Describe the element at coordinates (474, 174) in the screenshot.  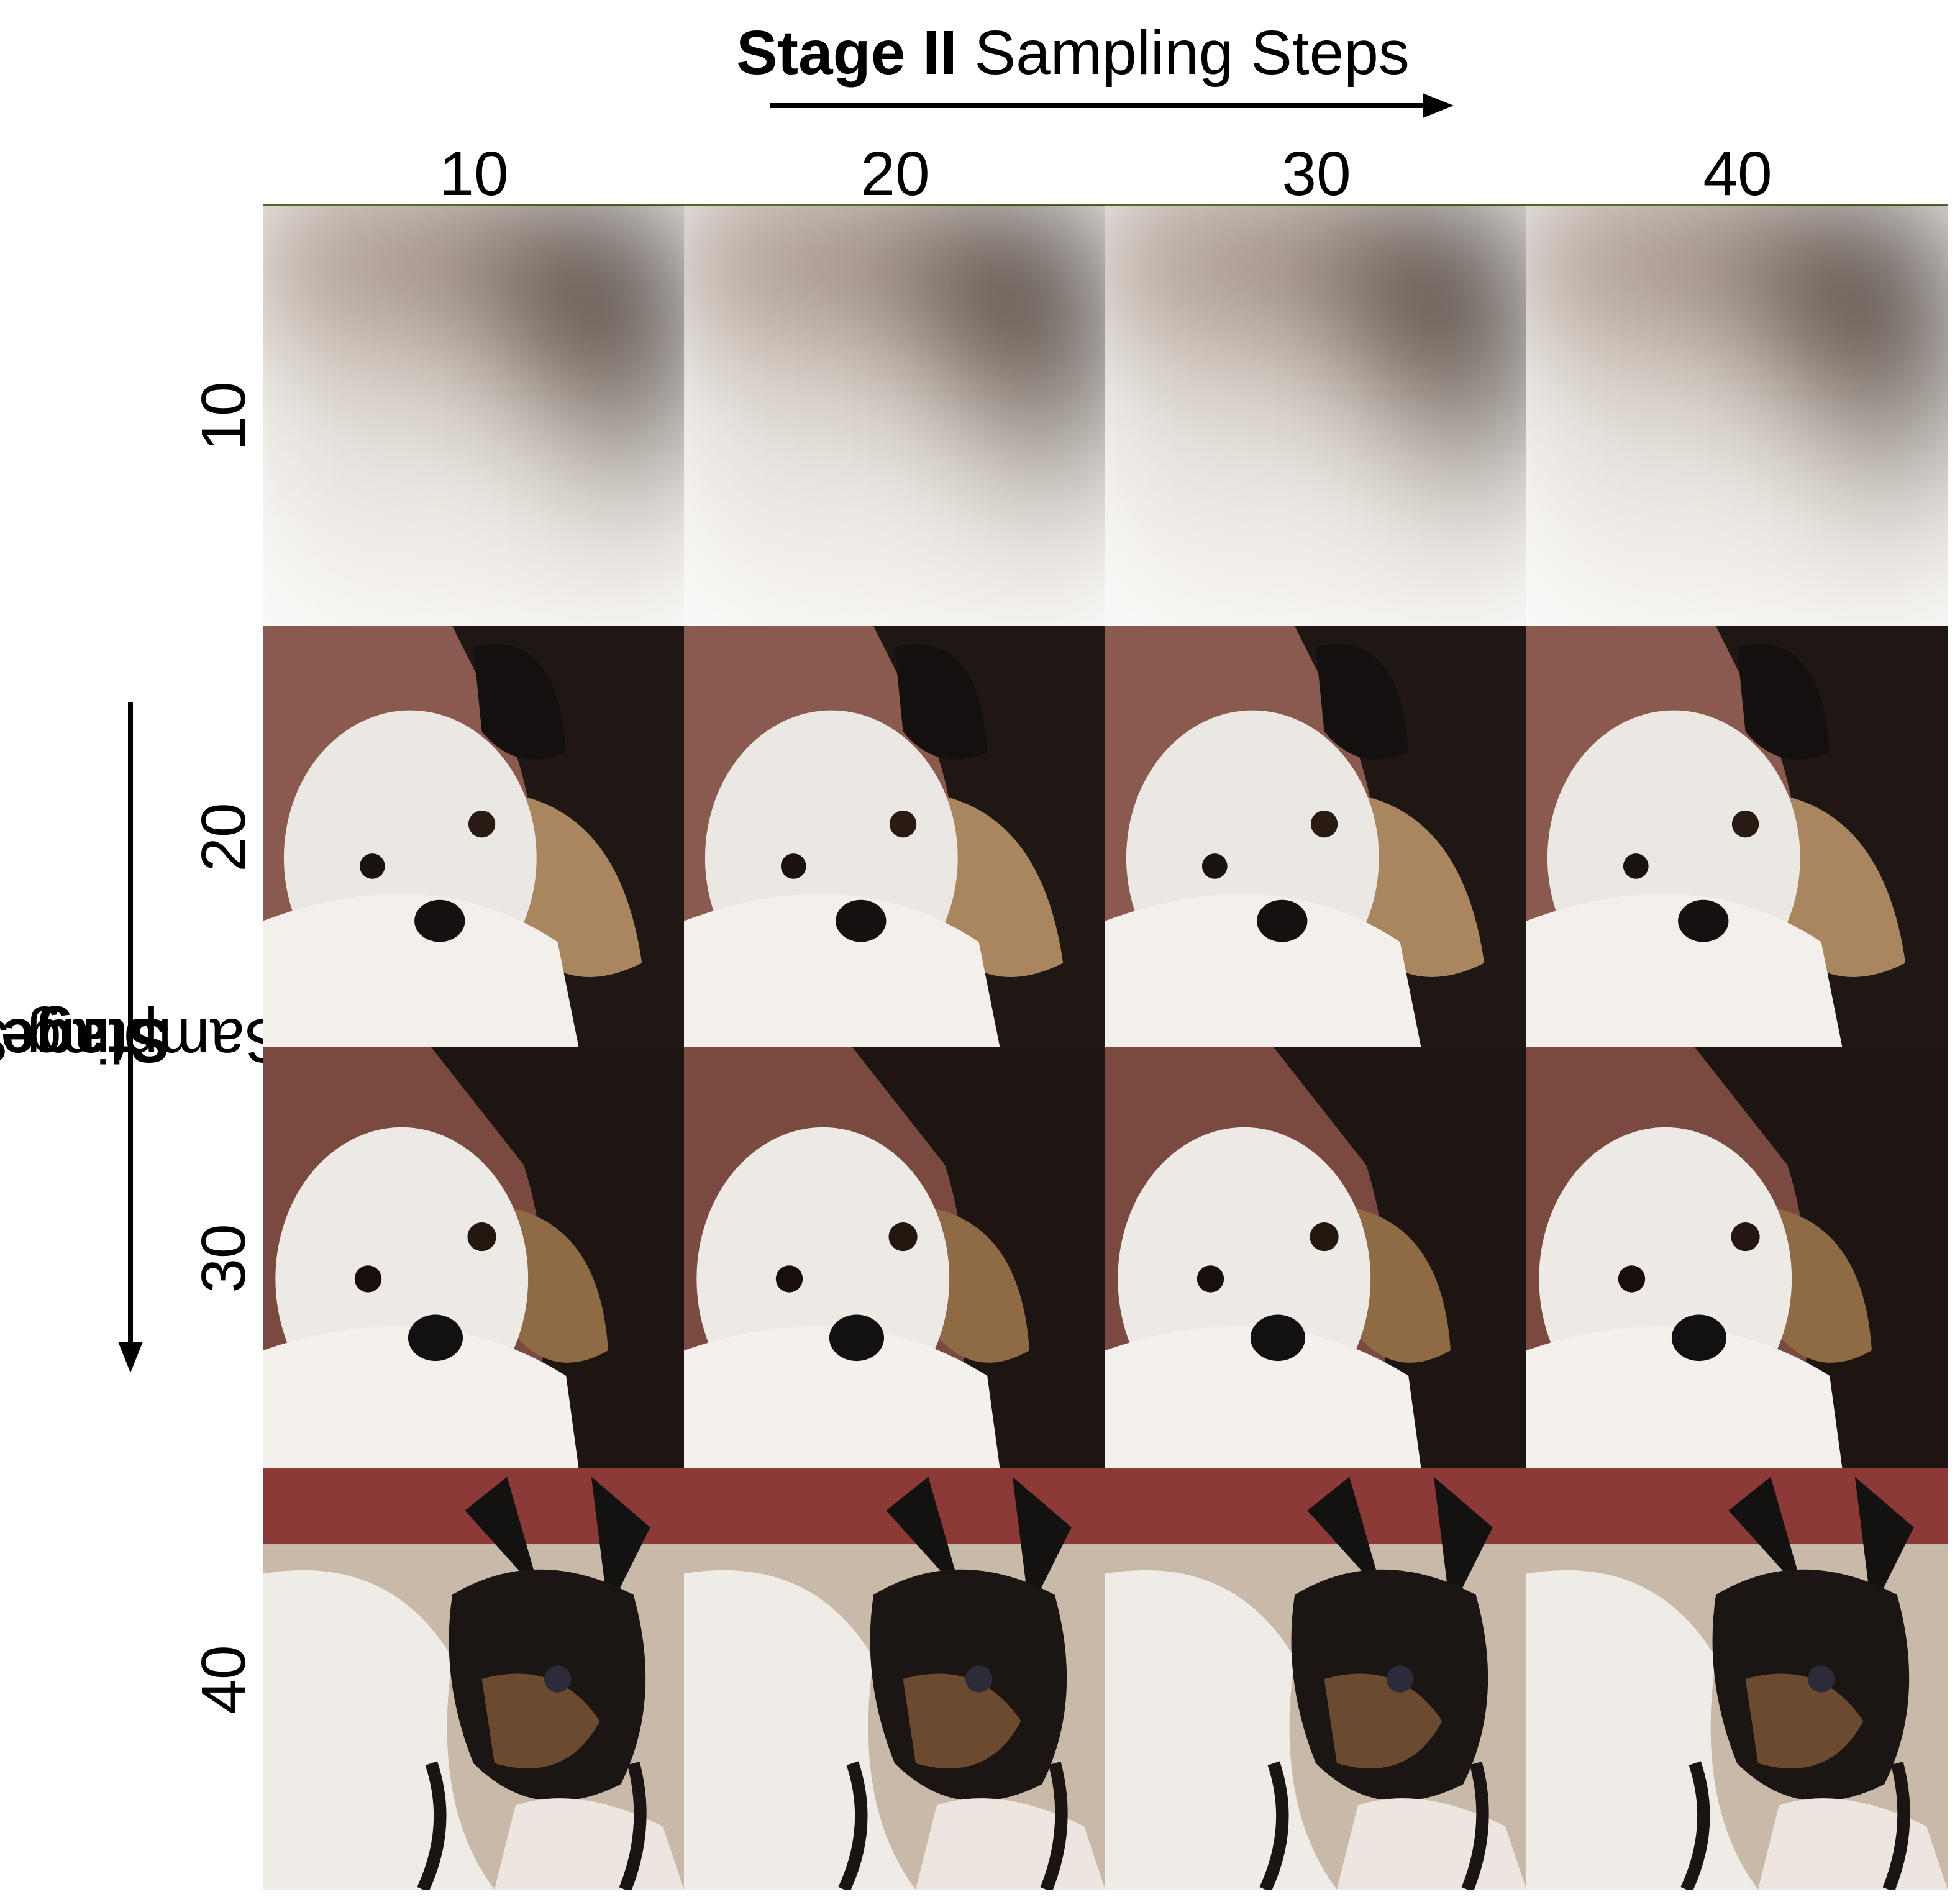
I see `column-label-10: 10` at that location.